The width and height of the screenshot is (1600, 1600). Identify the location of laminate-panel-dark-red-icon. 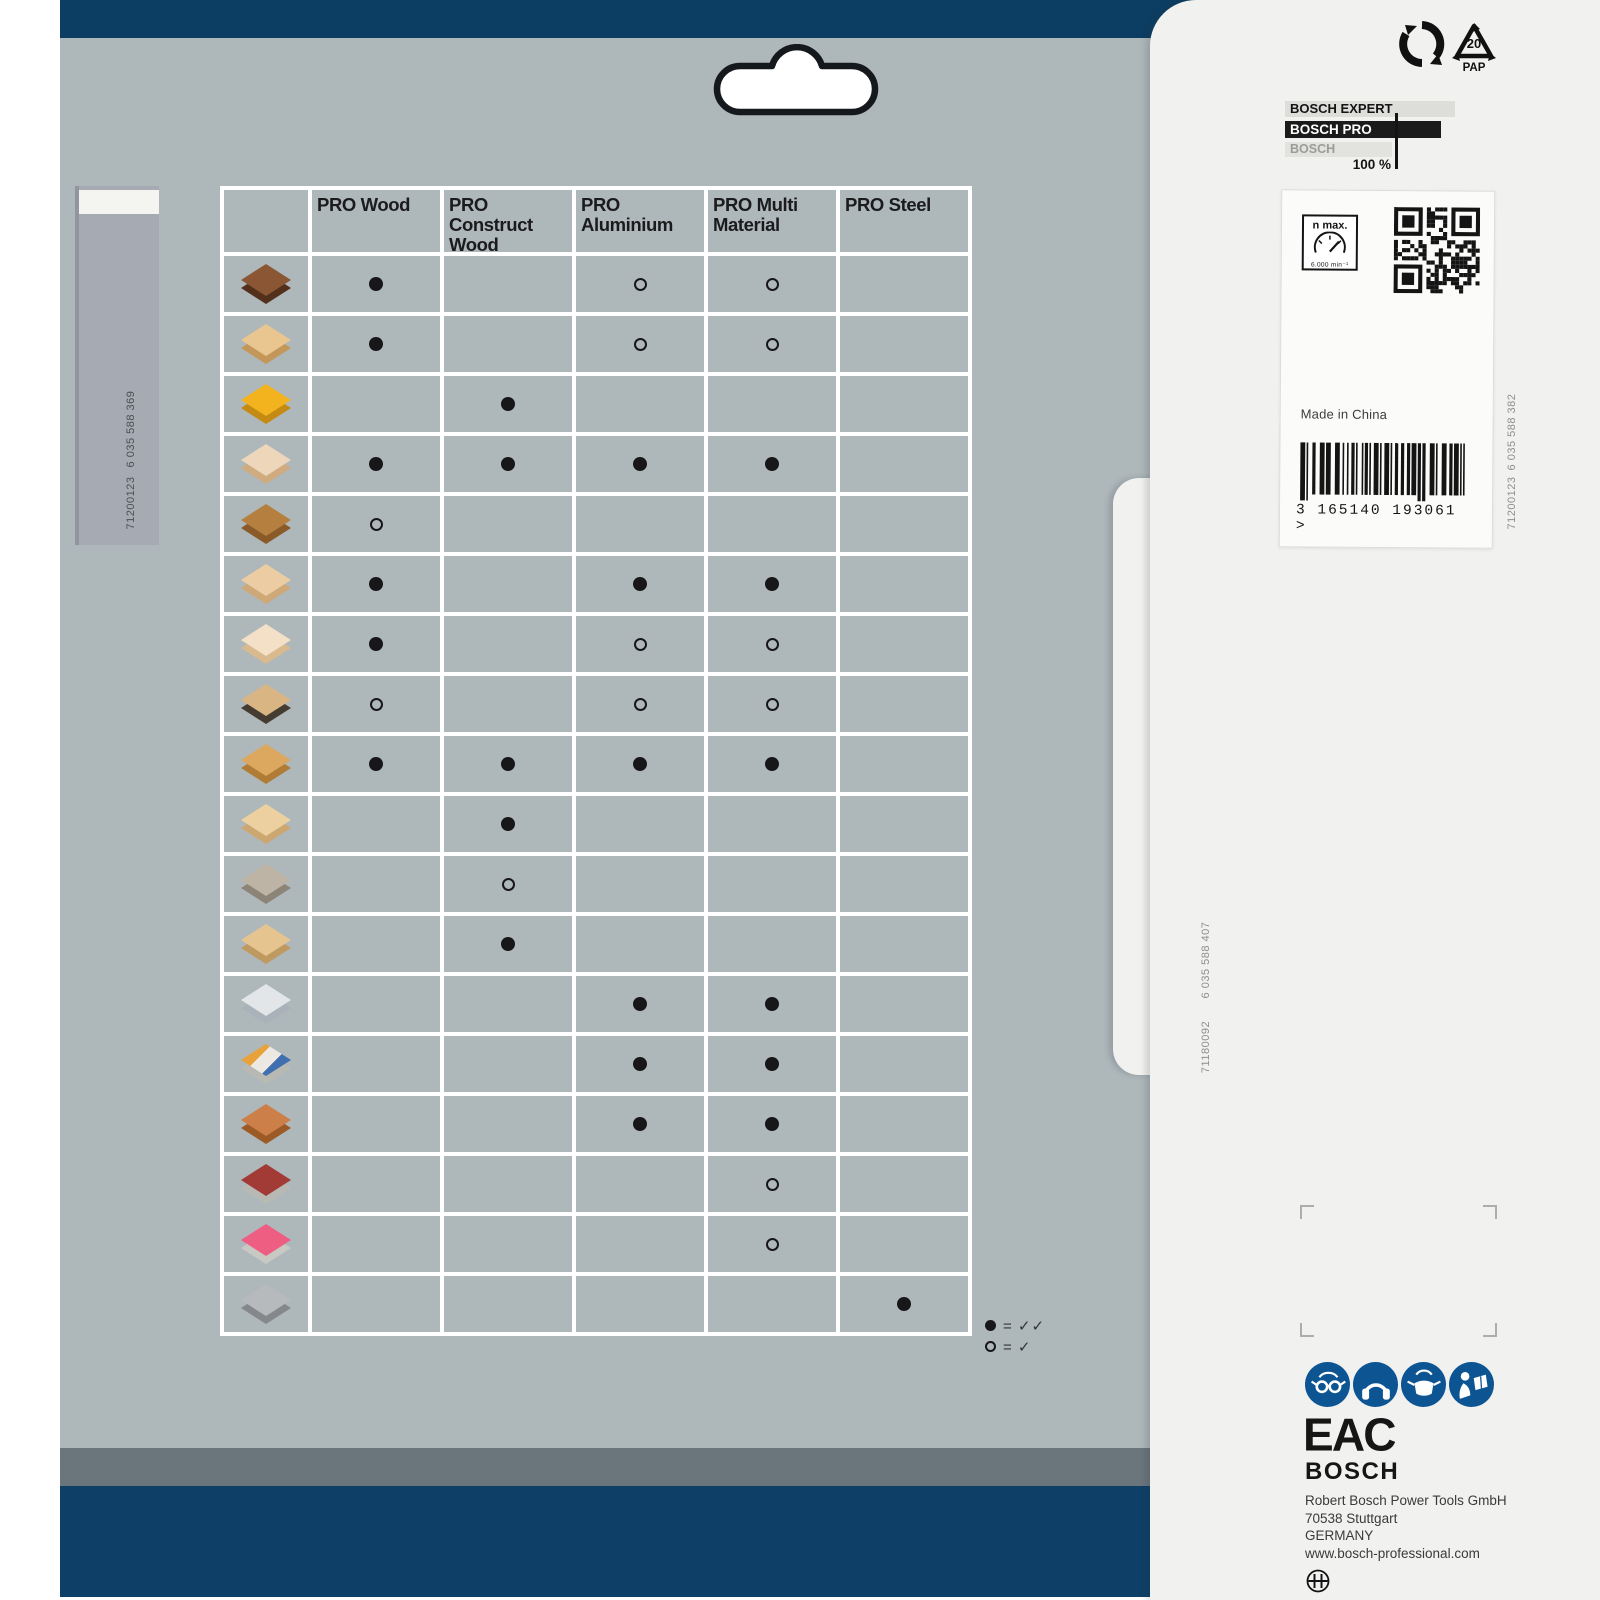
(266, 1184).